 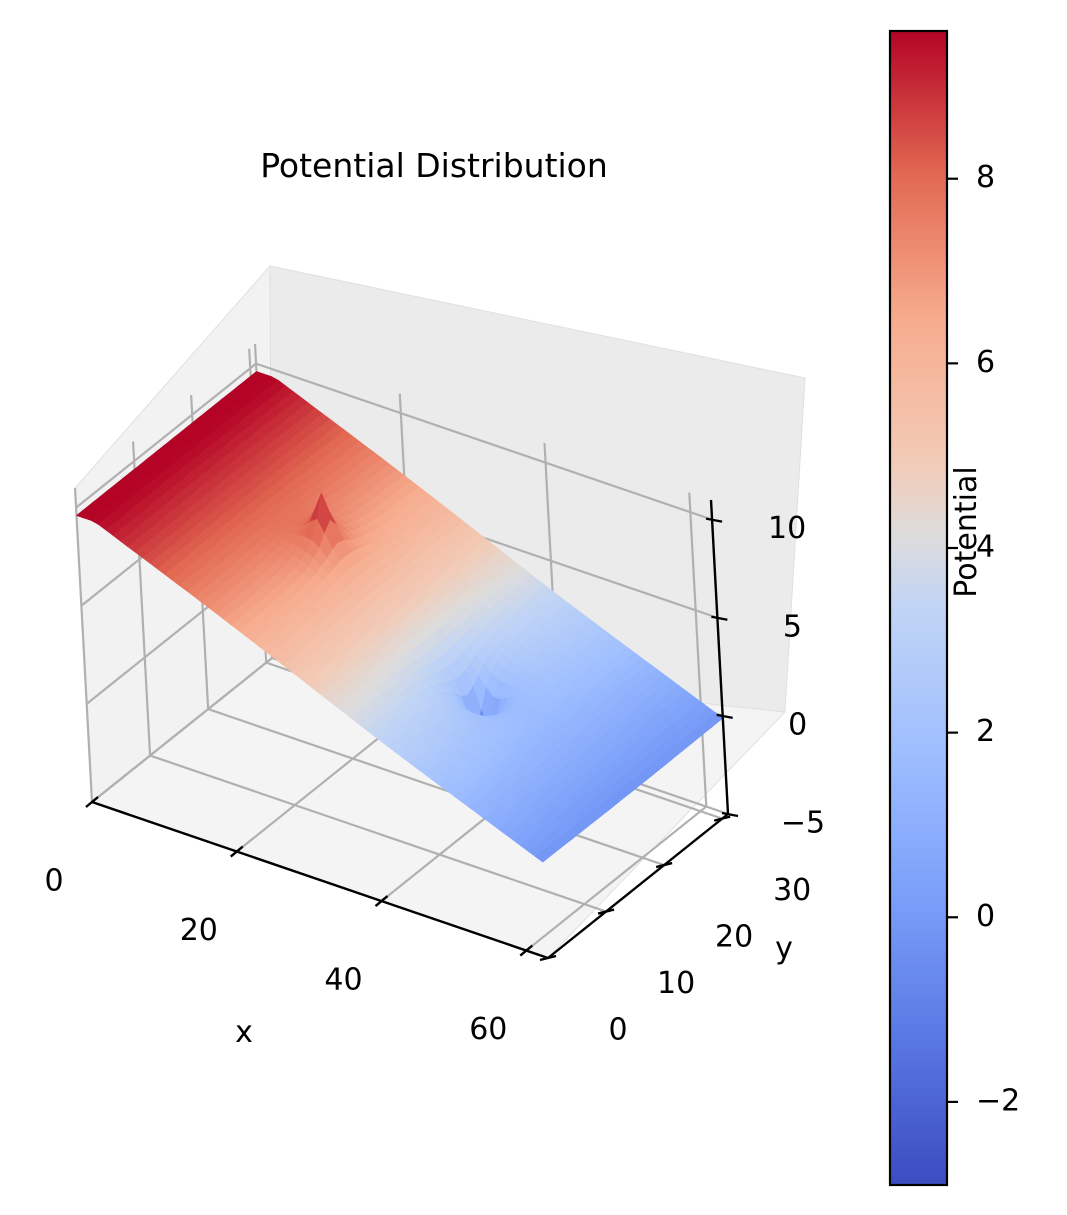 I want to click on colorbar-tick-label: −2, so click(x=998, y=1100).